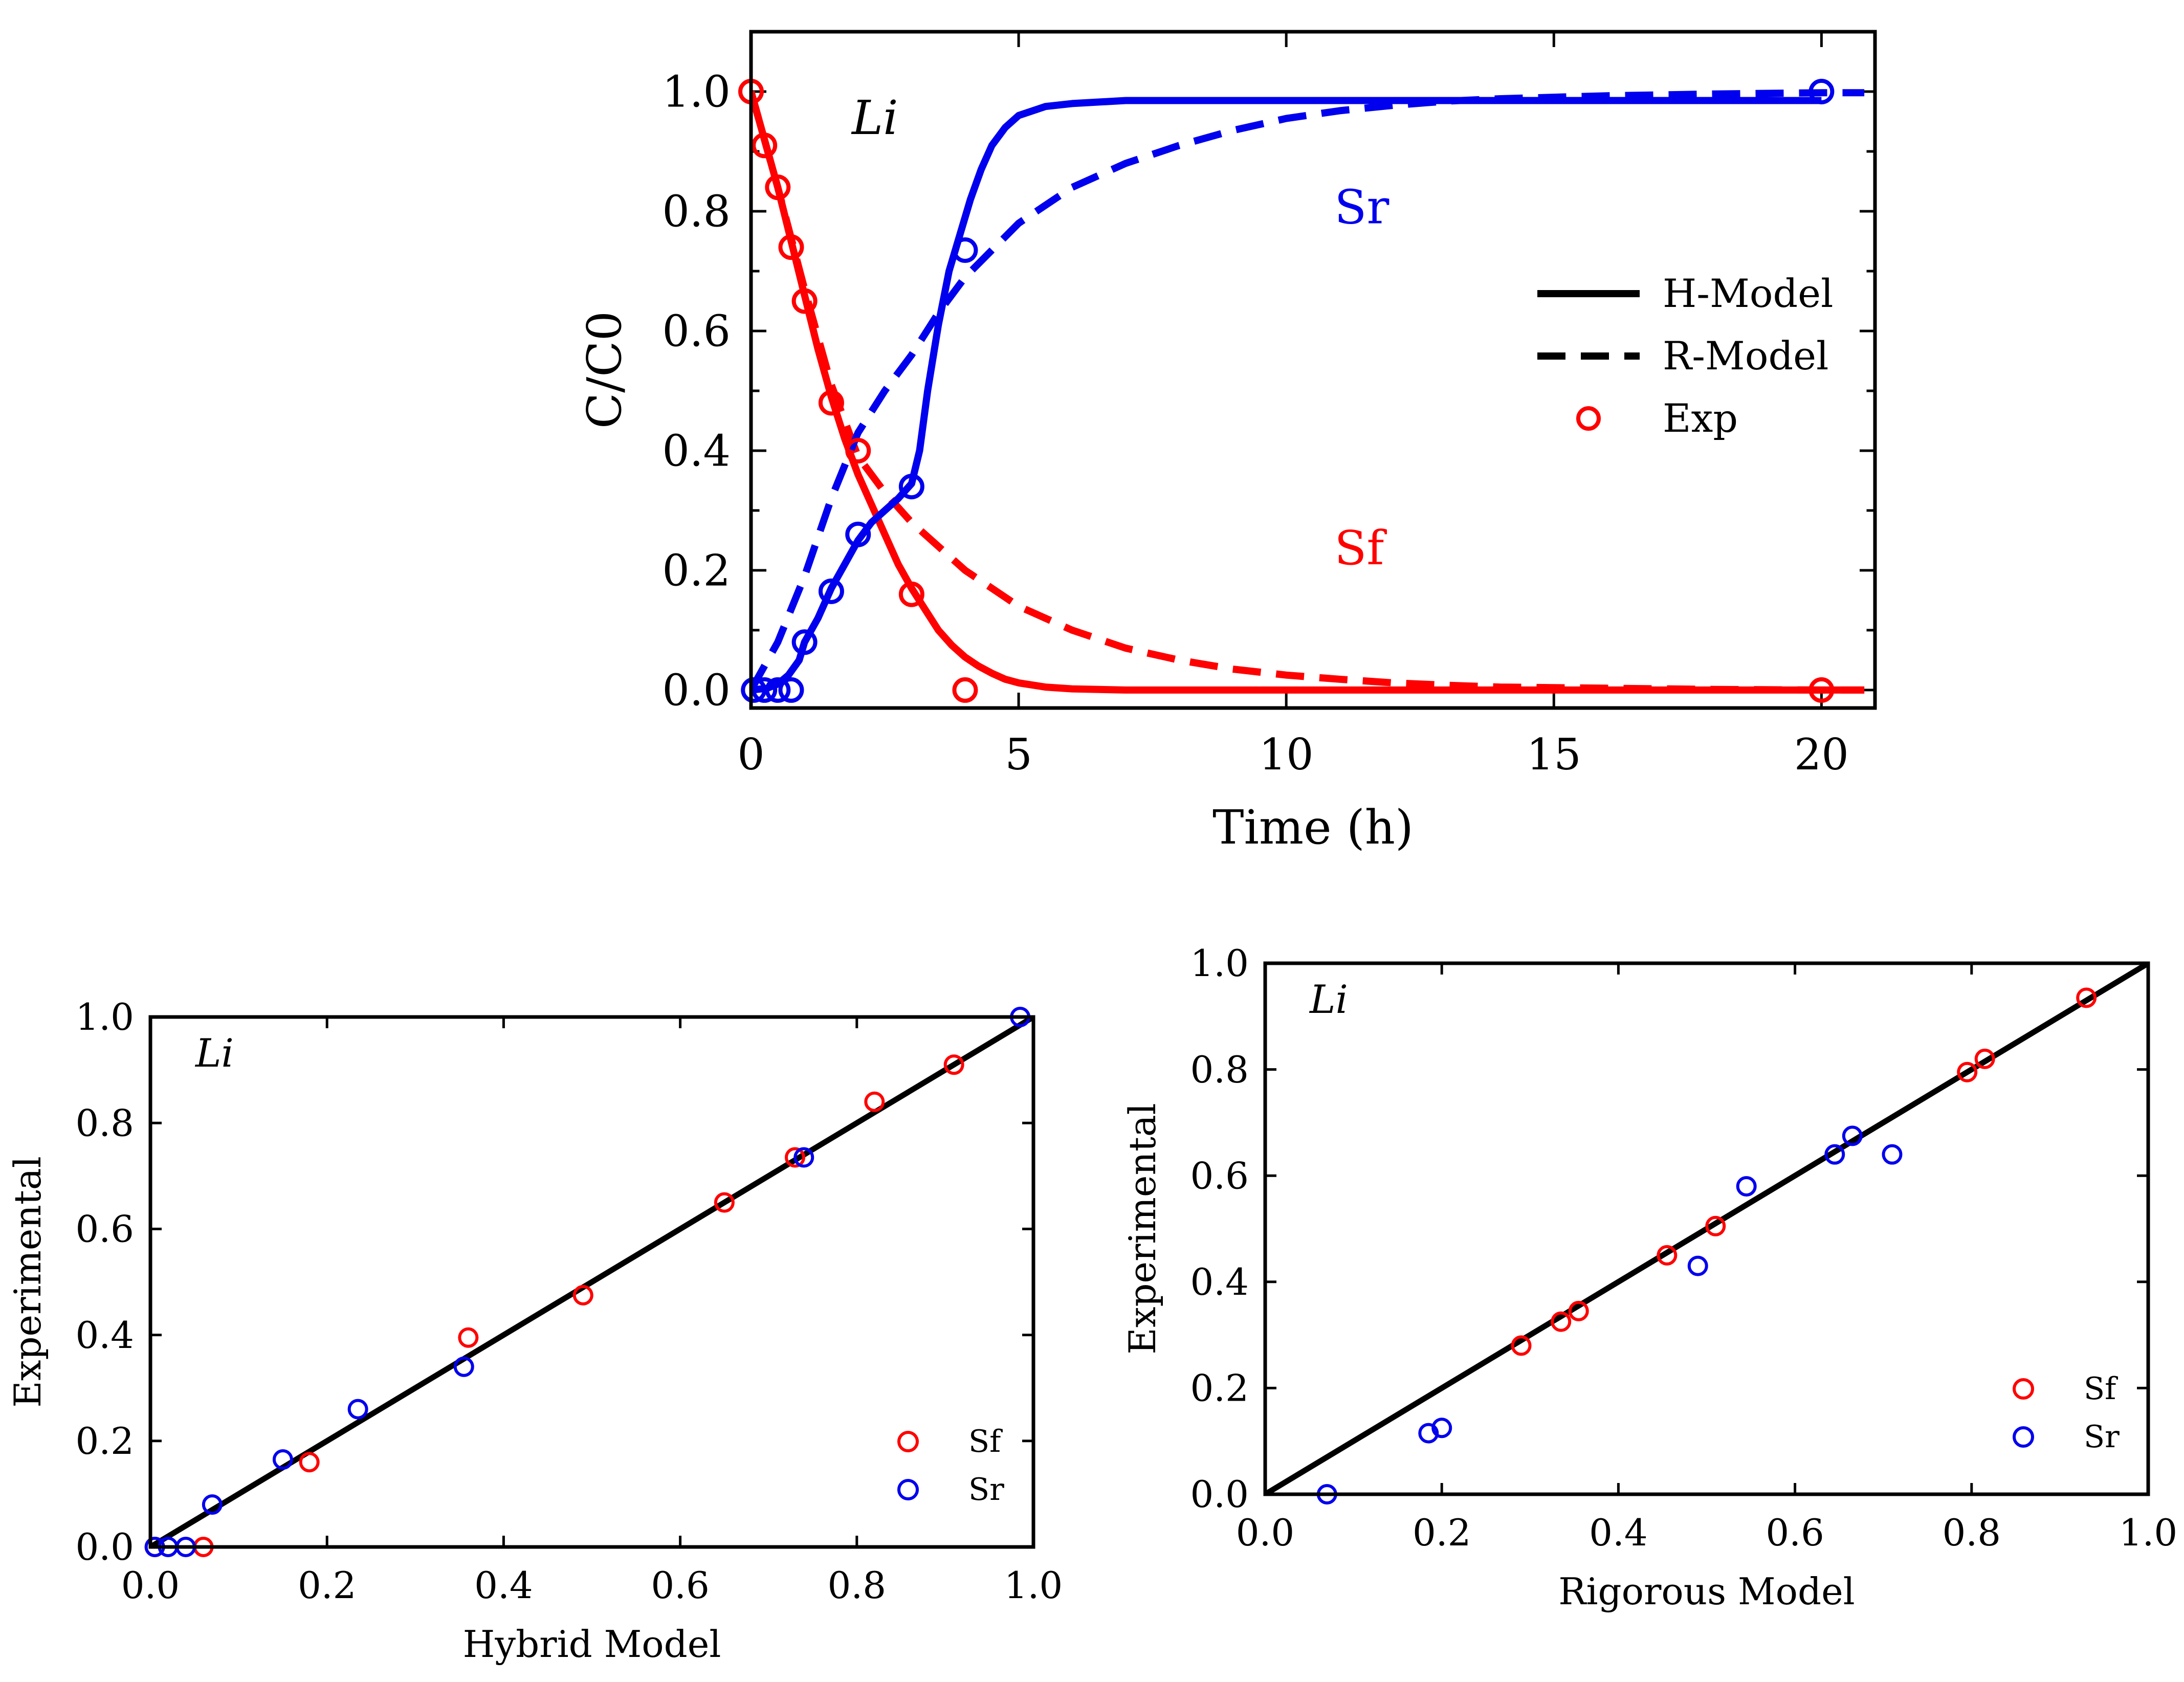 This screenshot has width=2184, height=1682. Describe the element at coordinates (1442, 1532) in the screenshot. I see `x-tick-label: 0.2` at that location.